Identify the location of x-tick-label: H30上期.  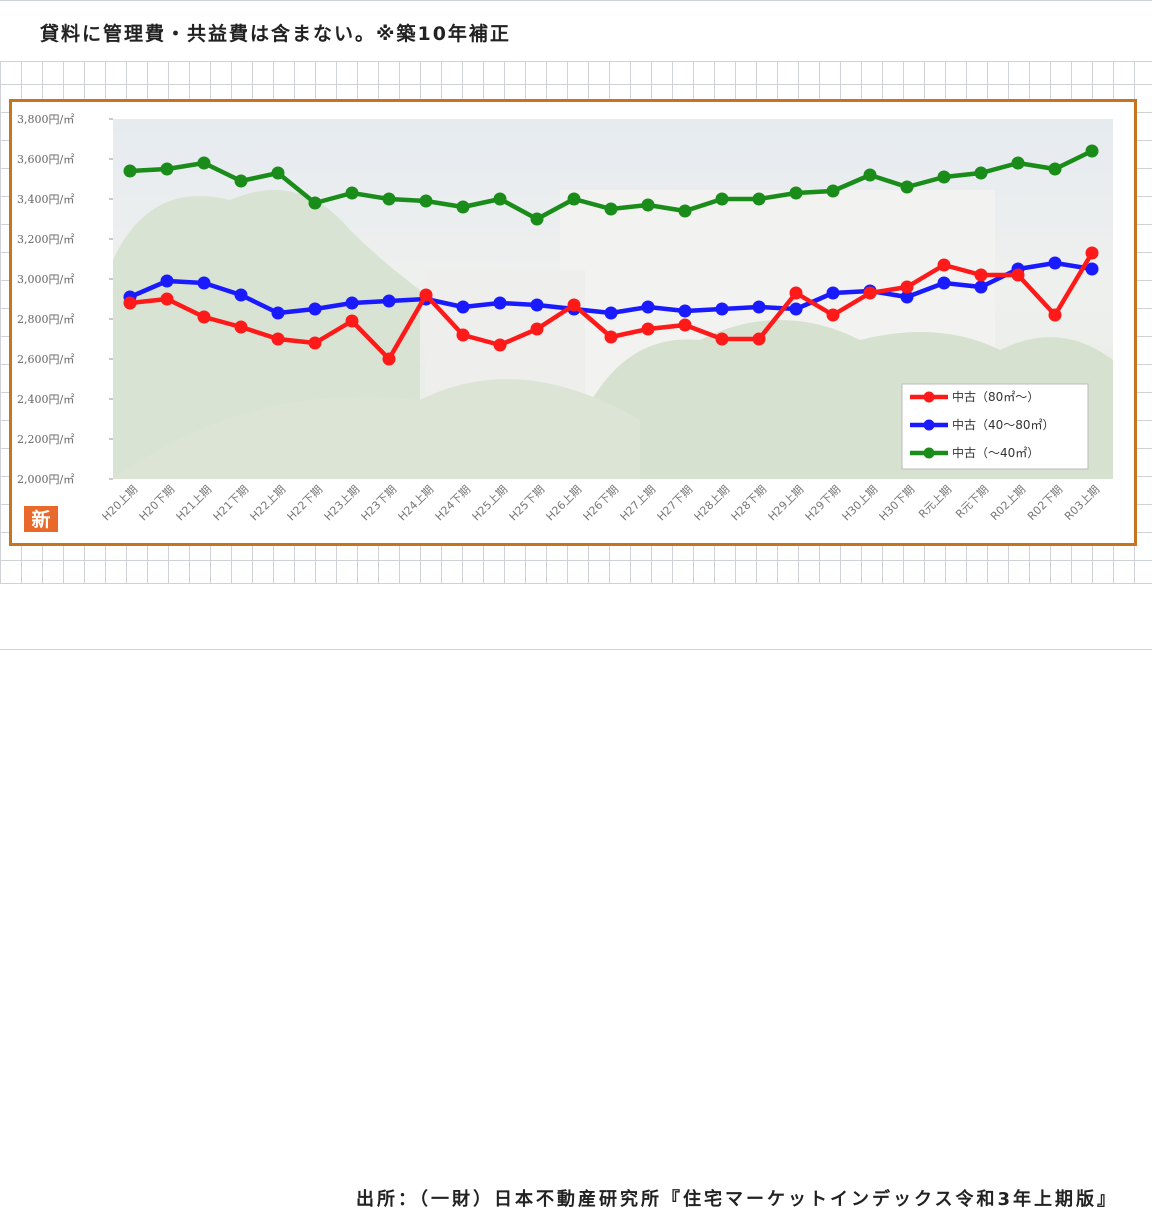
(860, 503).